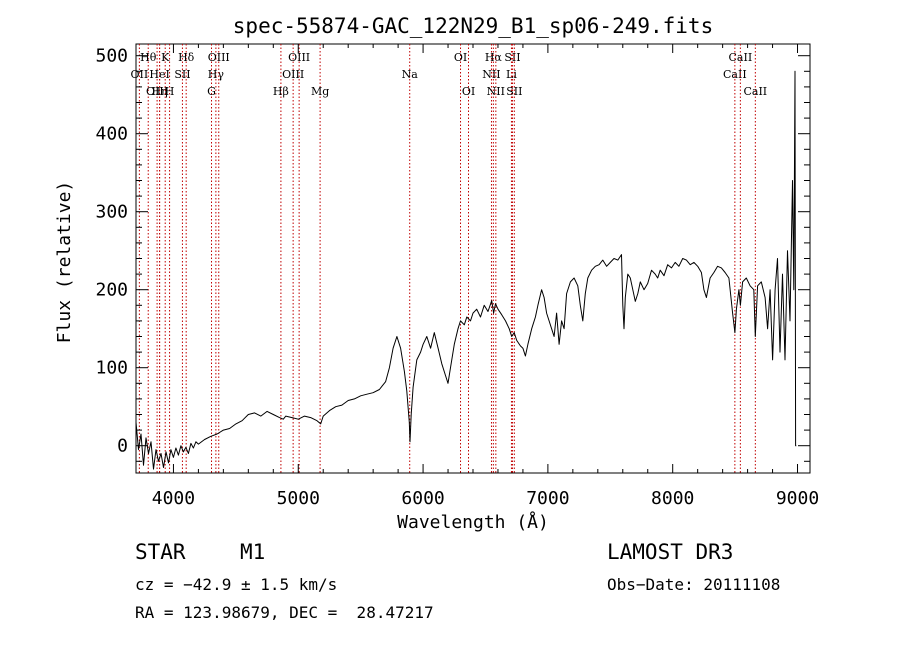  Describe the element at coordinates (173, 498) in the screenshot. I see `x-tick-label: 4000` at that location.